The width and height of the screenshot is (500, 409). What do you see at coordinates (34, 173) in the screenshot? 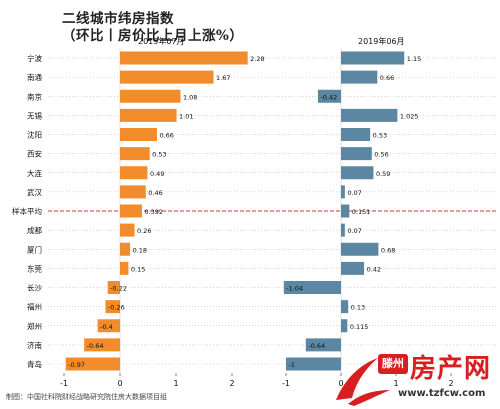
I see `category-label: 大连` at bounding box center [34, 173].